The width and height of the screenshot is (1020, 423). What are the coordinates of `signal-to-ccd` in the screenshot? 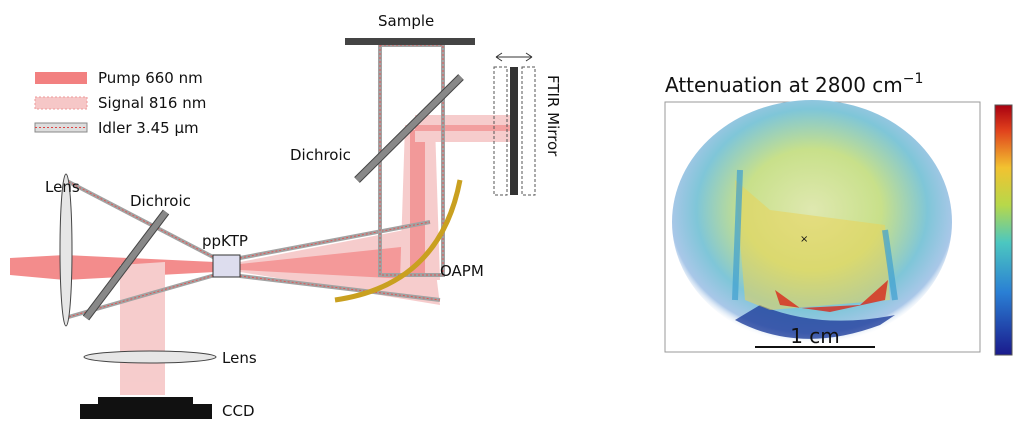 It's located at (142, 328).